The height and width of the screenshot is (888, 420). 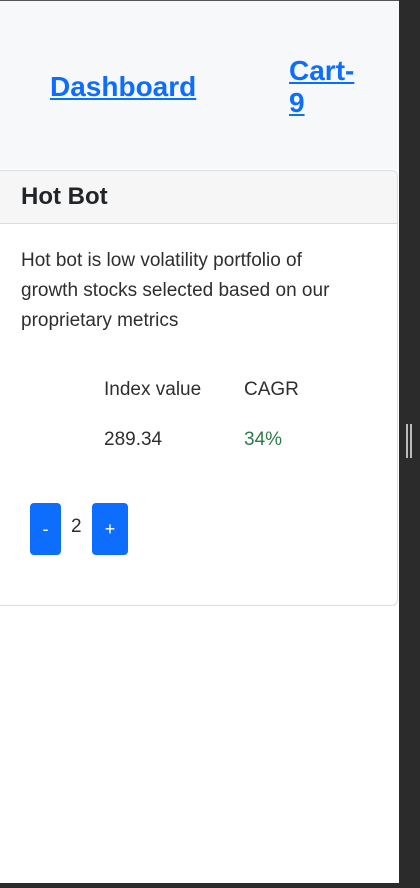 What do you see at coordinates (123, 86) in the screenshot?
I see `dashboard-link: Dashboard` at bounding box center [123, 86].